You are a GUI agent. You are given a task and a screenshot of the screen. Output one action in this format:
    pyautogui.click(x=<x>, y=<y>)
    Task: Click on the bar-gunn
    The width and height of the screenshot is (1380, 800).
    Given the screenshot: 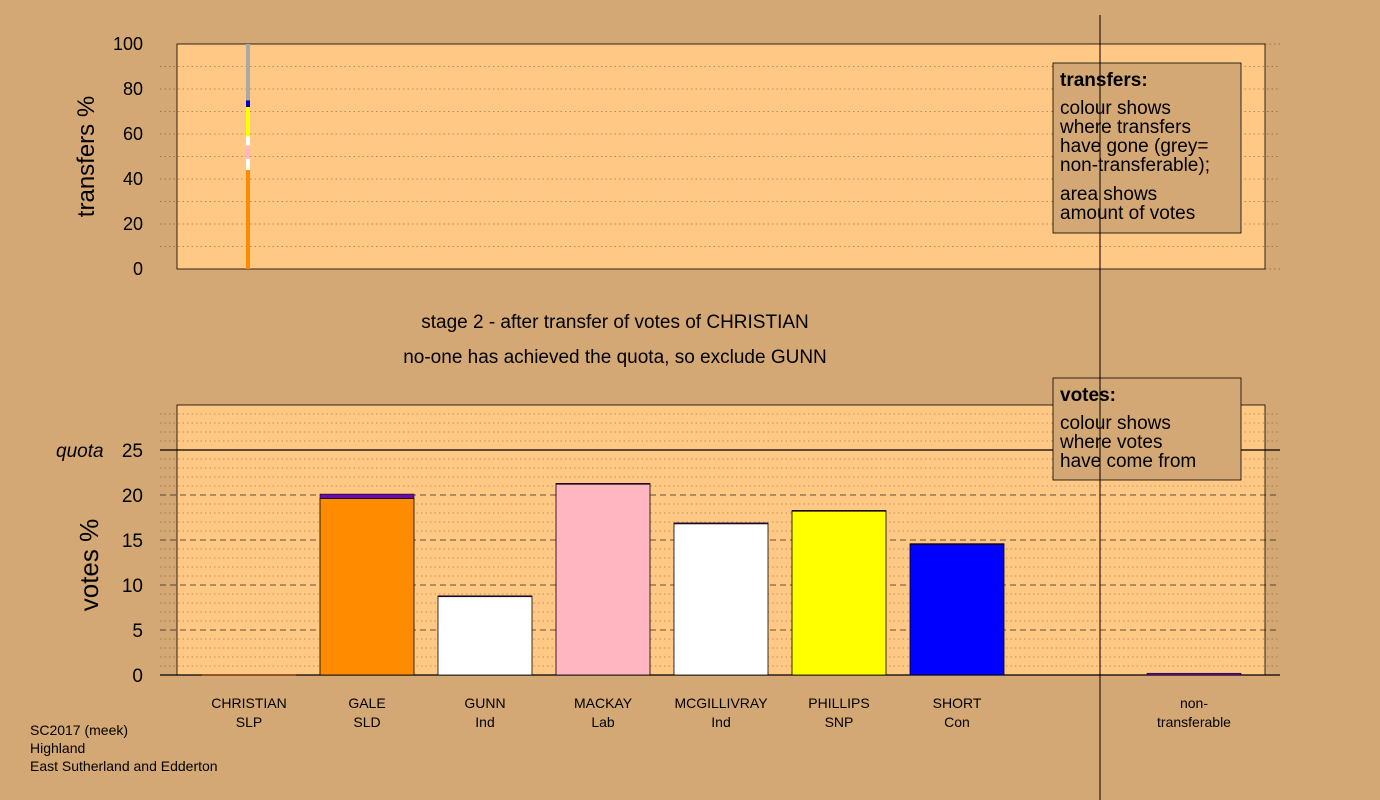 What is the action you would take?
    pyautogui.click(x=485, y=636)
    